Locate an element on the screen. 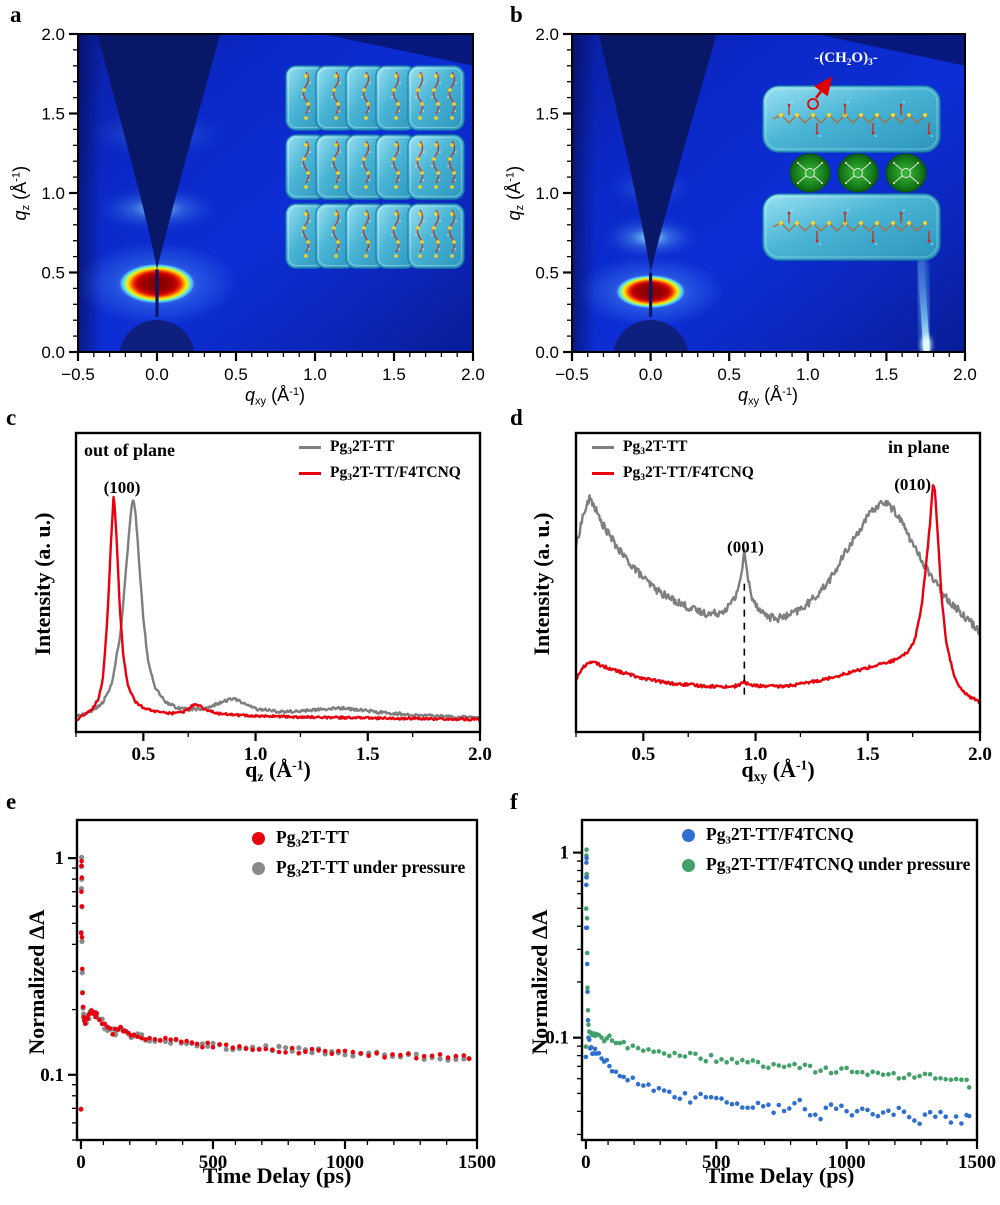 The width and height of the screenshot is (1000, 1205). annotation-ring is located at coordinates (813, 104).